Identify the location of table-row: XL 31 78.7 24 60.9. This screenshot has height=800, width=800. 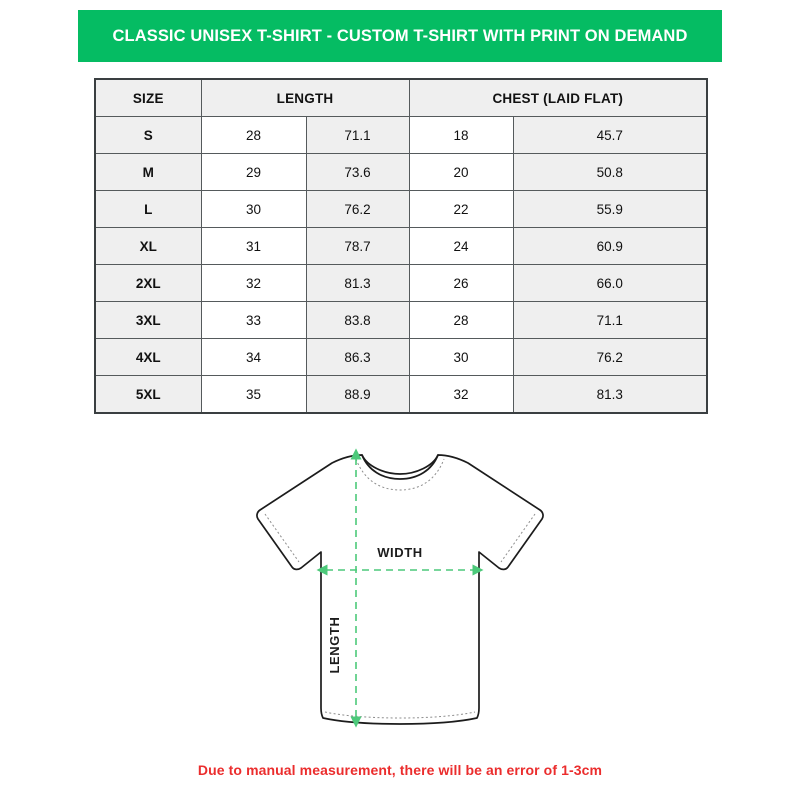
(401, 246).